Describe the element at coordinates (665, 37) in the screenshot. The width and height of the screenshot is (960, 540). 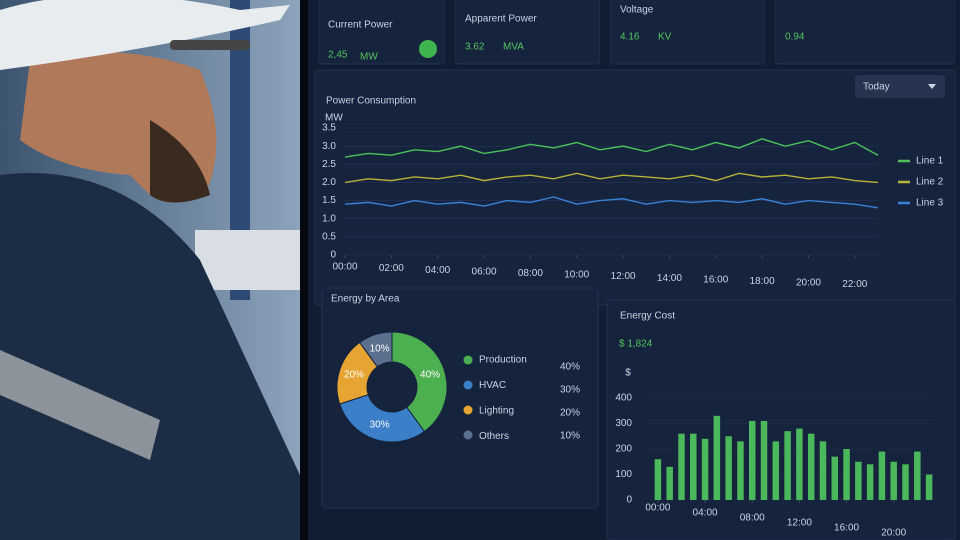
I see `kpi-unit: KV` at that location.